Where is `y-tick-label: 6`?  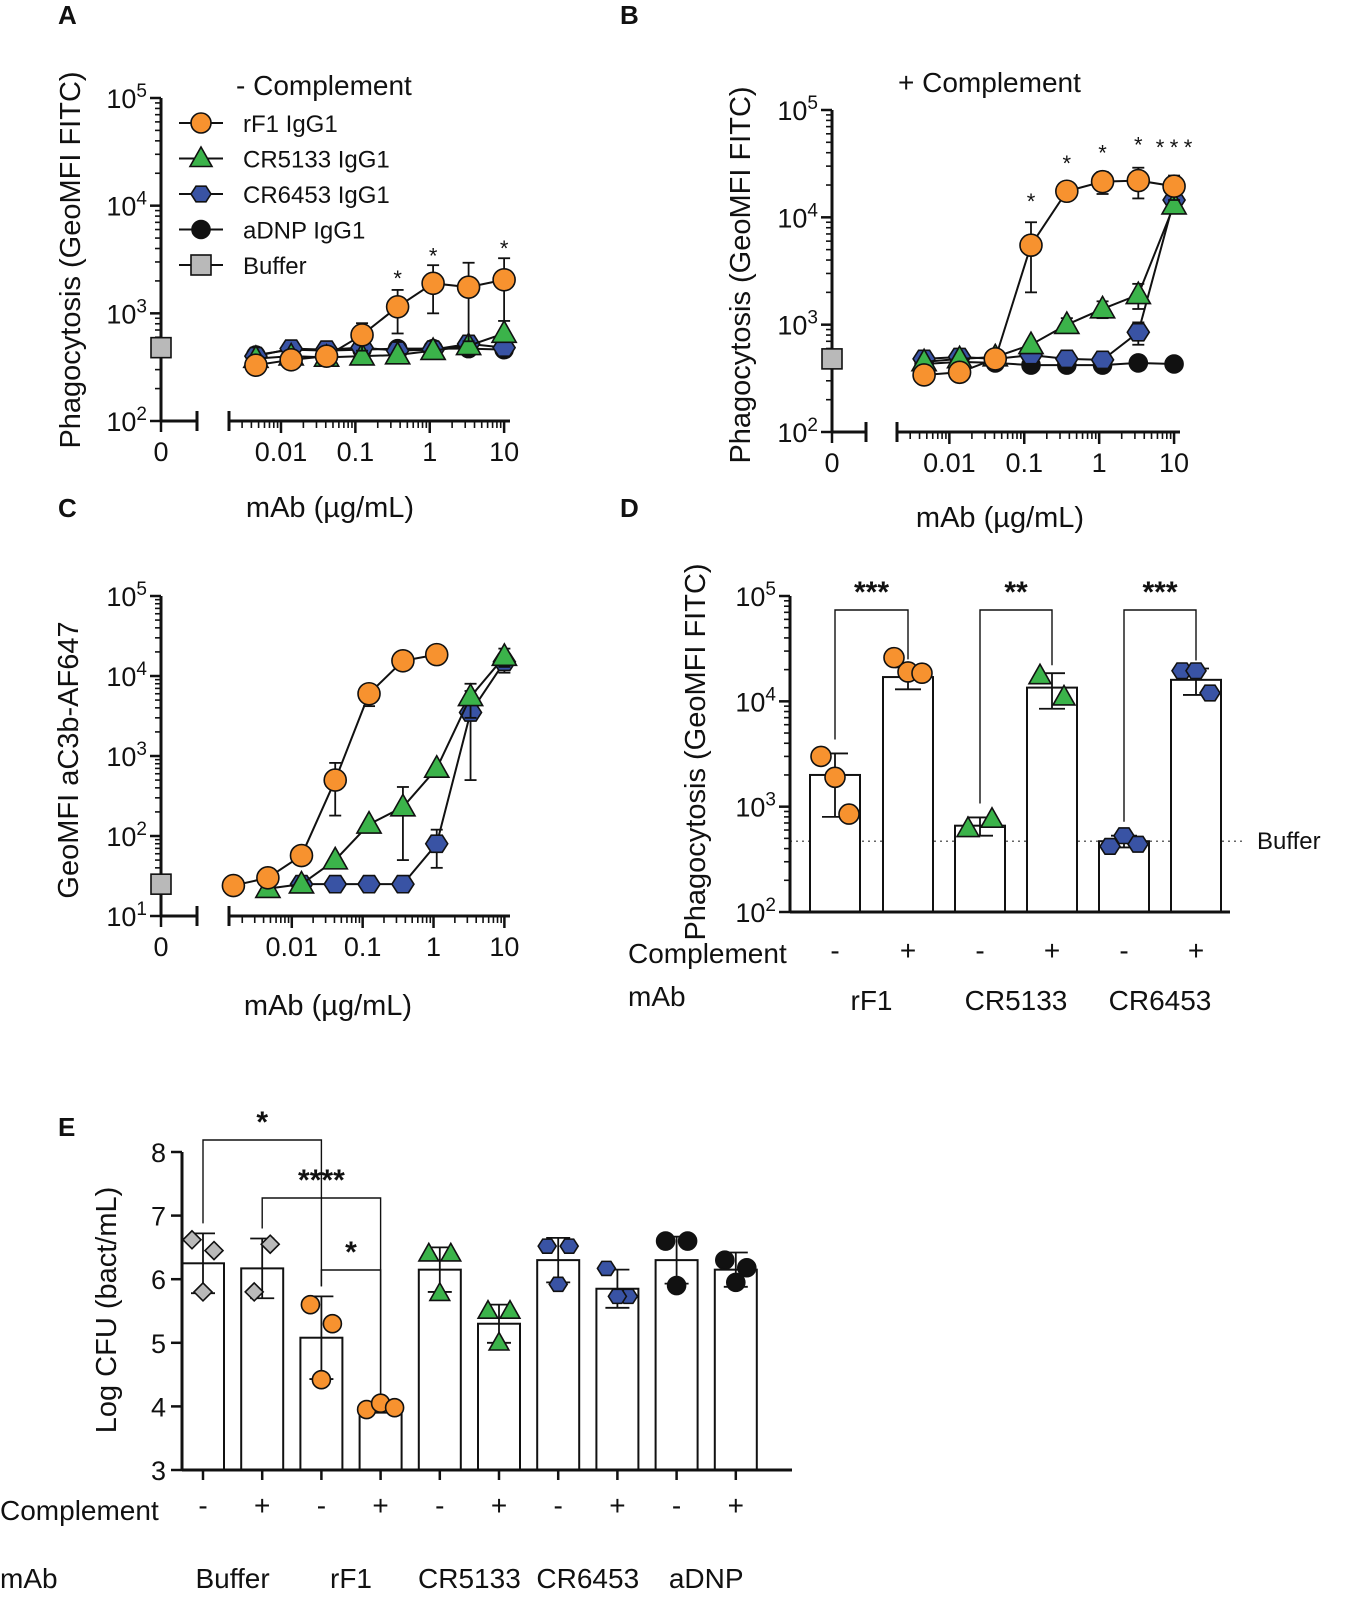
y-tick-label: 6 is located at coordinates (158, 1280).